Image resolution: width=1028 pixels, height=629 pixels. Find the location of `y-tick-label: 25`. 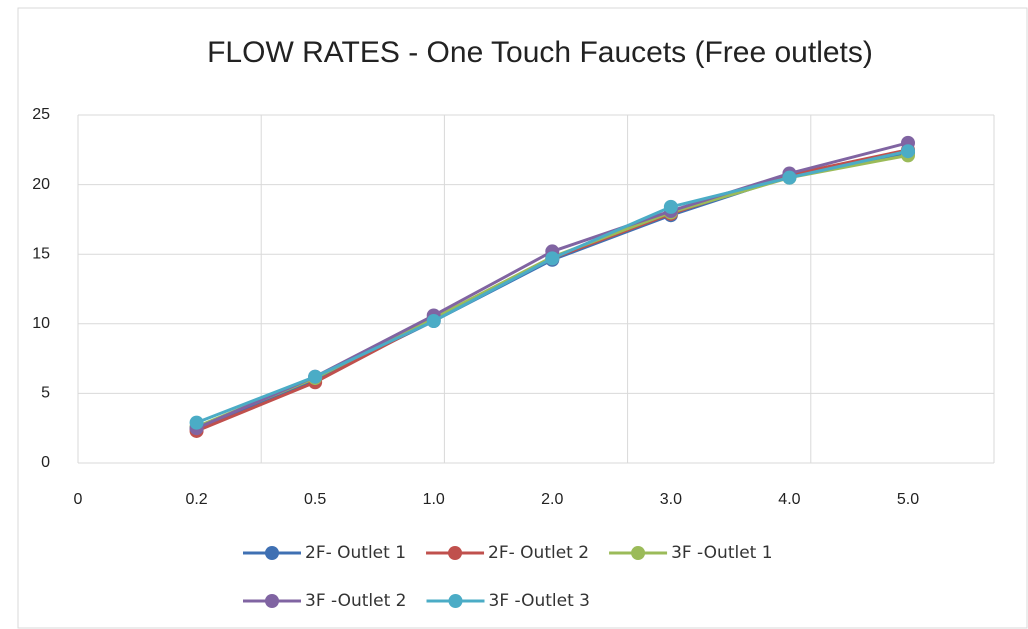

y-tick-label: 25 is located at coordinates (41, 114).